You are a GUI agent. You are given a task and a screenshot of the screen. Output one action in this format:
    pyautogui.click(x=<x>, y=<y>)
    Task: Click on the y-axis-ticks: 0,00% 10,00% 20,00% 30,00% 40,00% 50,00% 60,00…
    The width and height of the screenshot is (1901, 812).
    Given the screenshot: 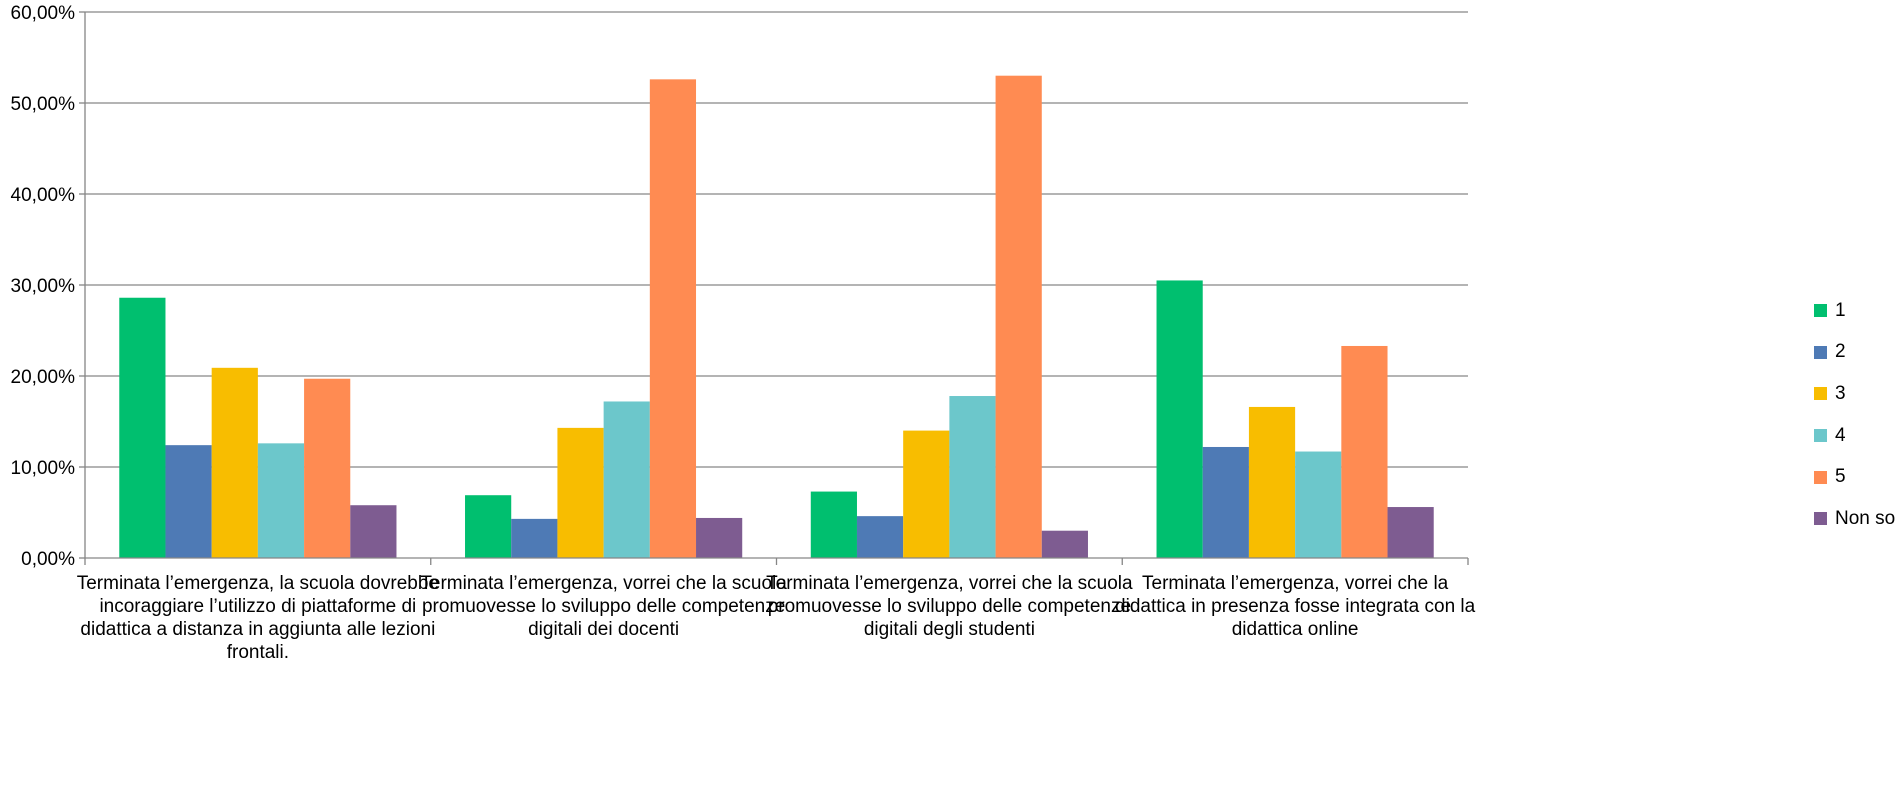 What is the action you would take?
    pyautogui.click(x=43, y=286)
    